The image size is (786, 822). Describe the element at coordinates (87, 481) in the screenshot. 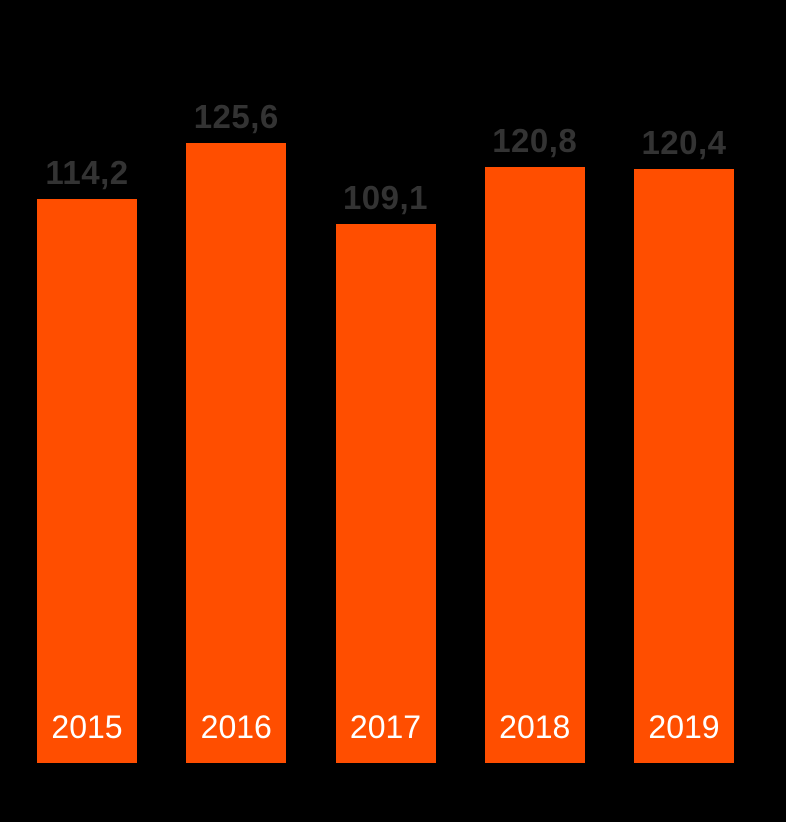

I see `bar-2015` at that location.